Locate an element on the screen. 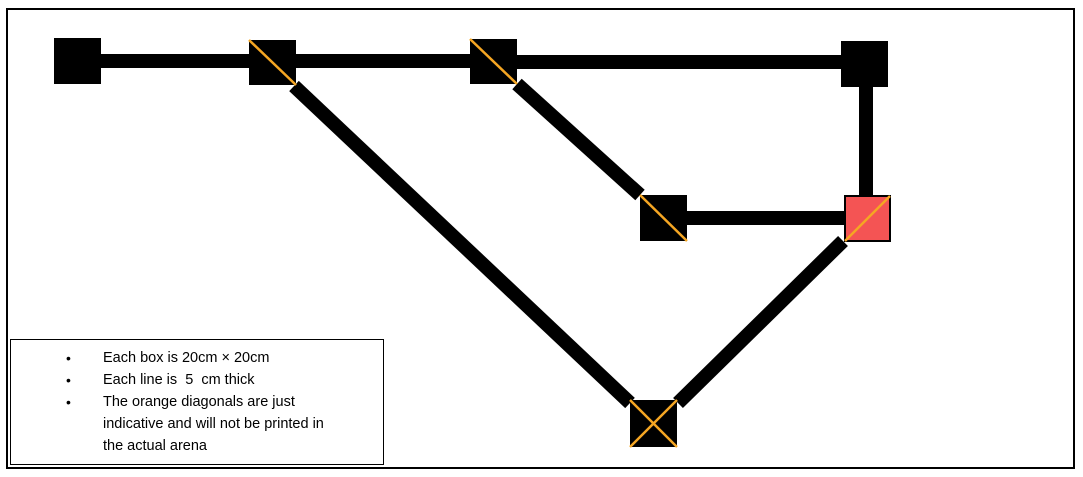 The height and width of the screenshot is (477, 1083). track-line-f-g is located at coordinates (760, 322).